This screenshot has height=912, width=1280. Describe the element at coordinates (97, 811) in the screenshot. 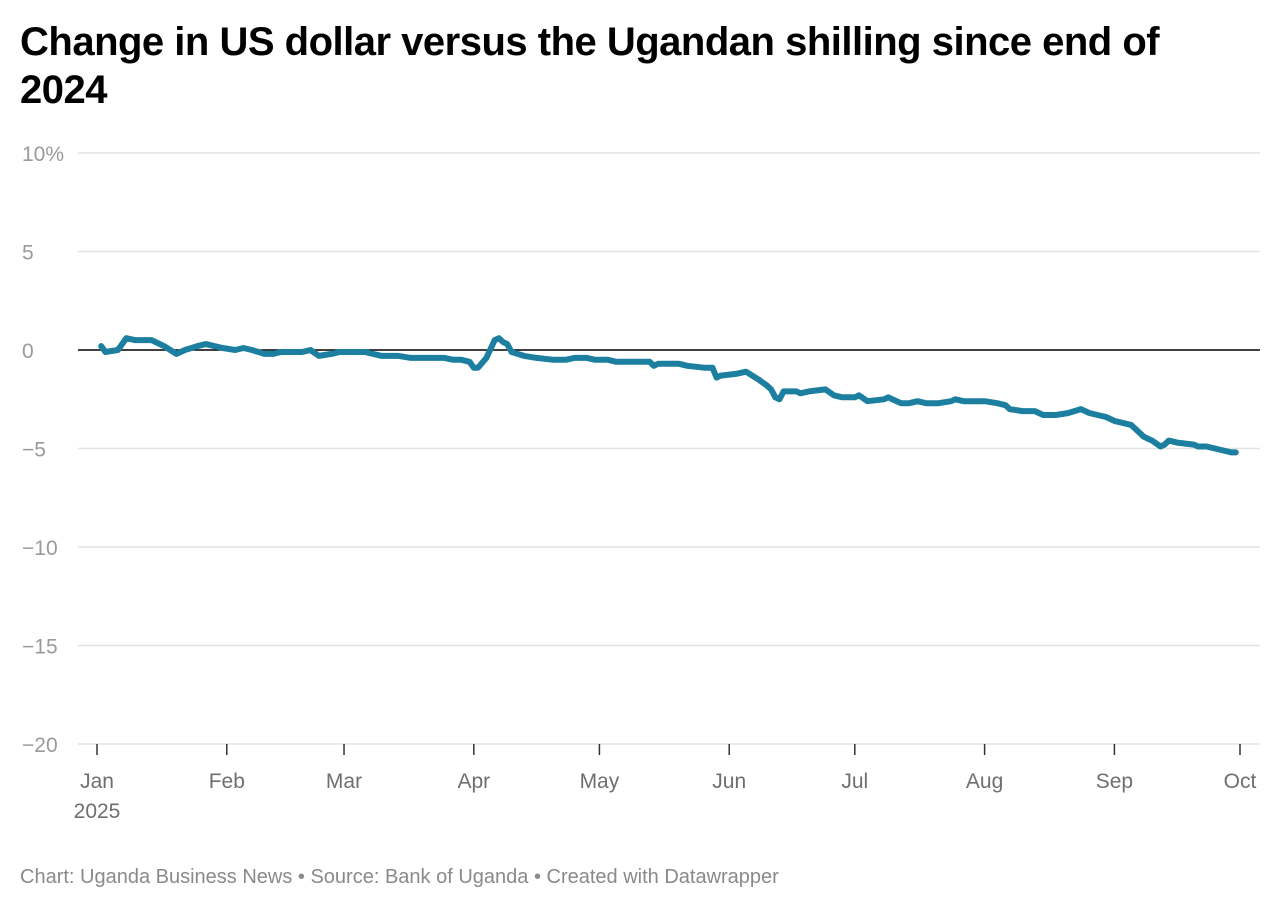

I see `x-tick-year-label: 2025` at that location.